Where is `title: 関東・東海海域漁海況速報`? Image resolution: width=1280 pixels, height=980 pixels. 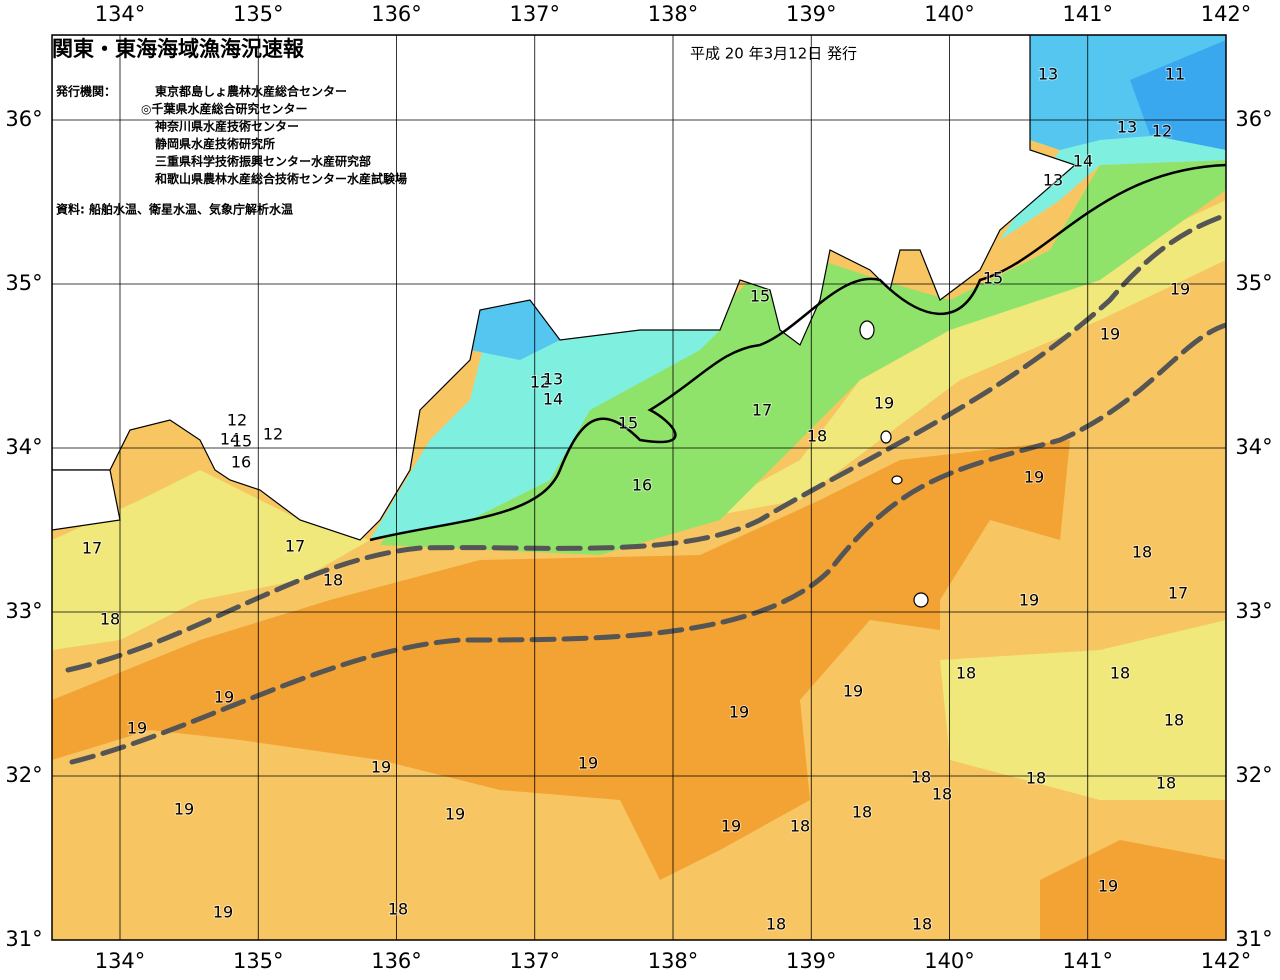
title: 関東・東海海域漁海況速報 is located at coordinates (178, 49).